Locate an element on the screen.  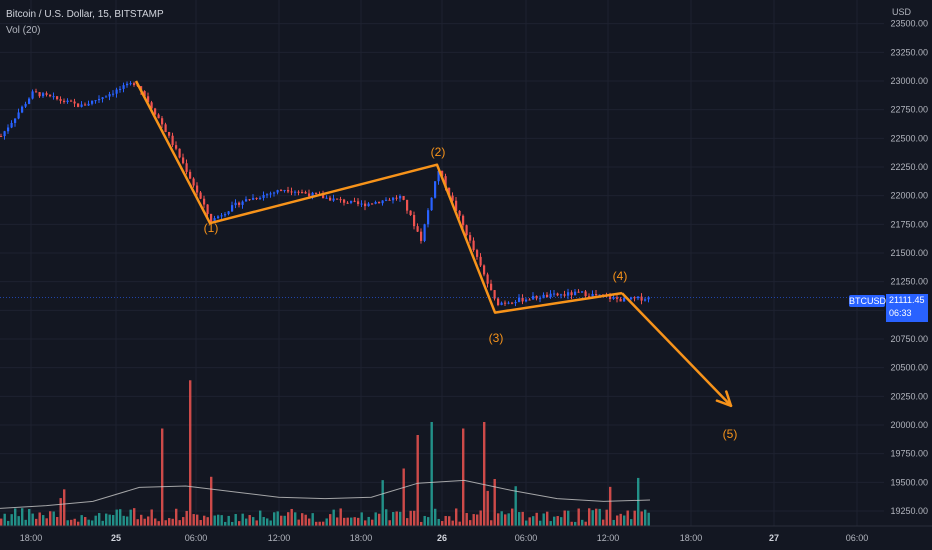
time-tick-label: 18:00 is located at coordinates (31, 538).